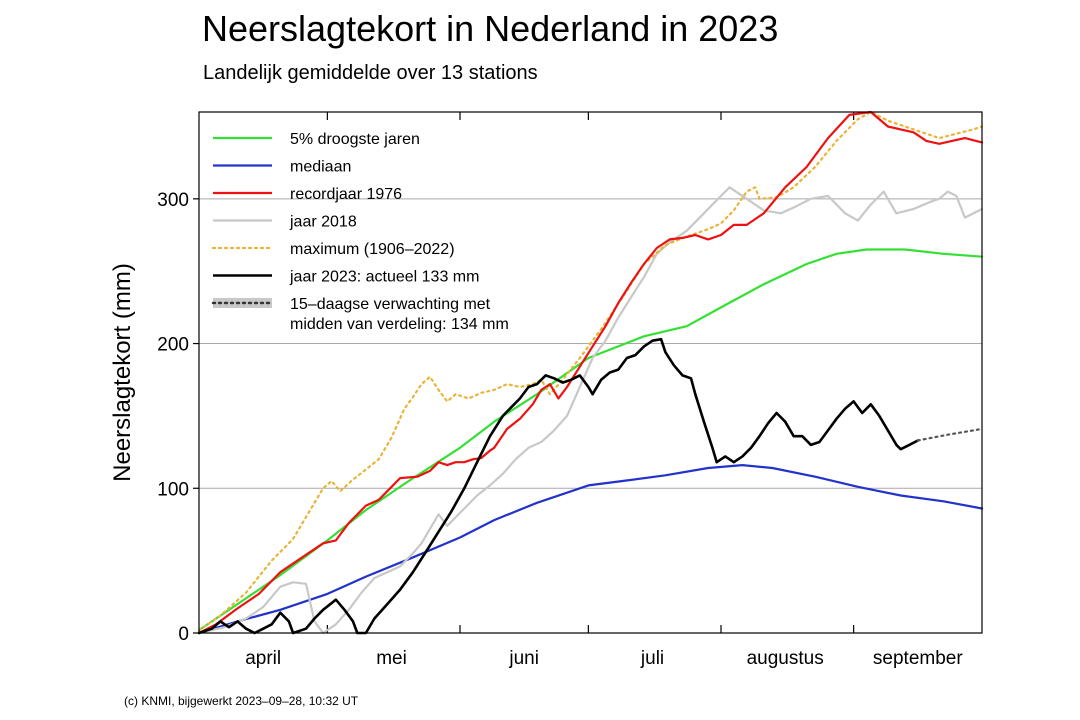 This screenshot has height=720, width=1080. I want to click on legend-label: recordjaar 1976, so click(346, 194).